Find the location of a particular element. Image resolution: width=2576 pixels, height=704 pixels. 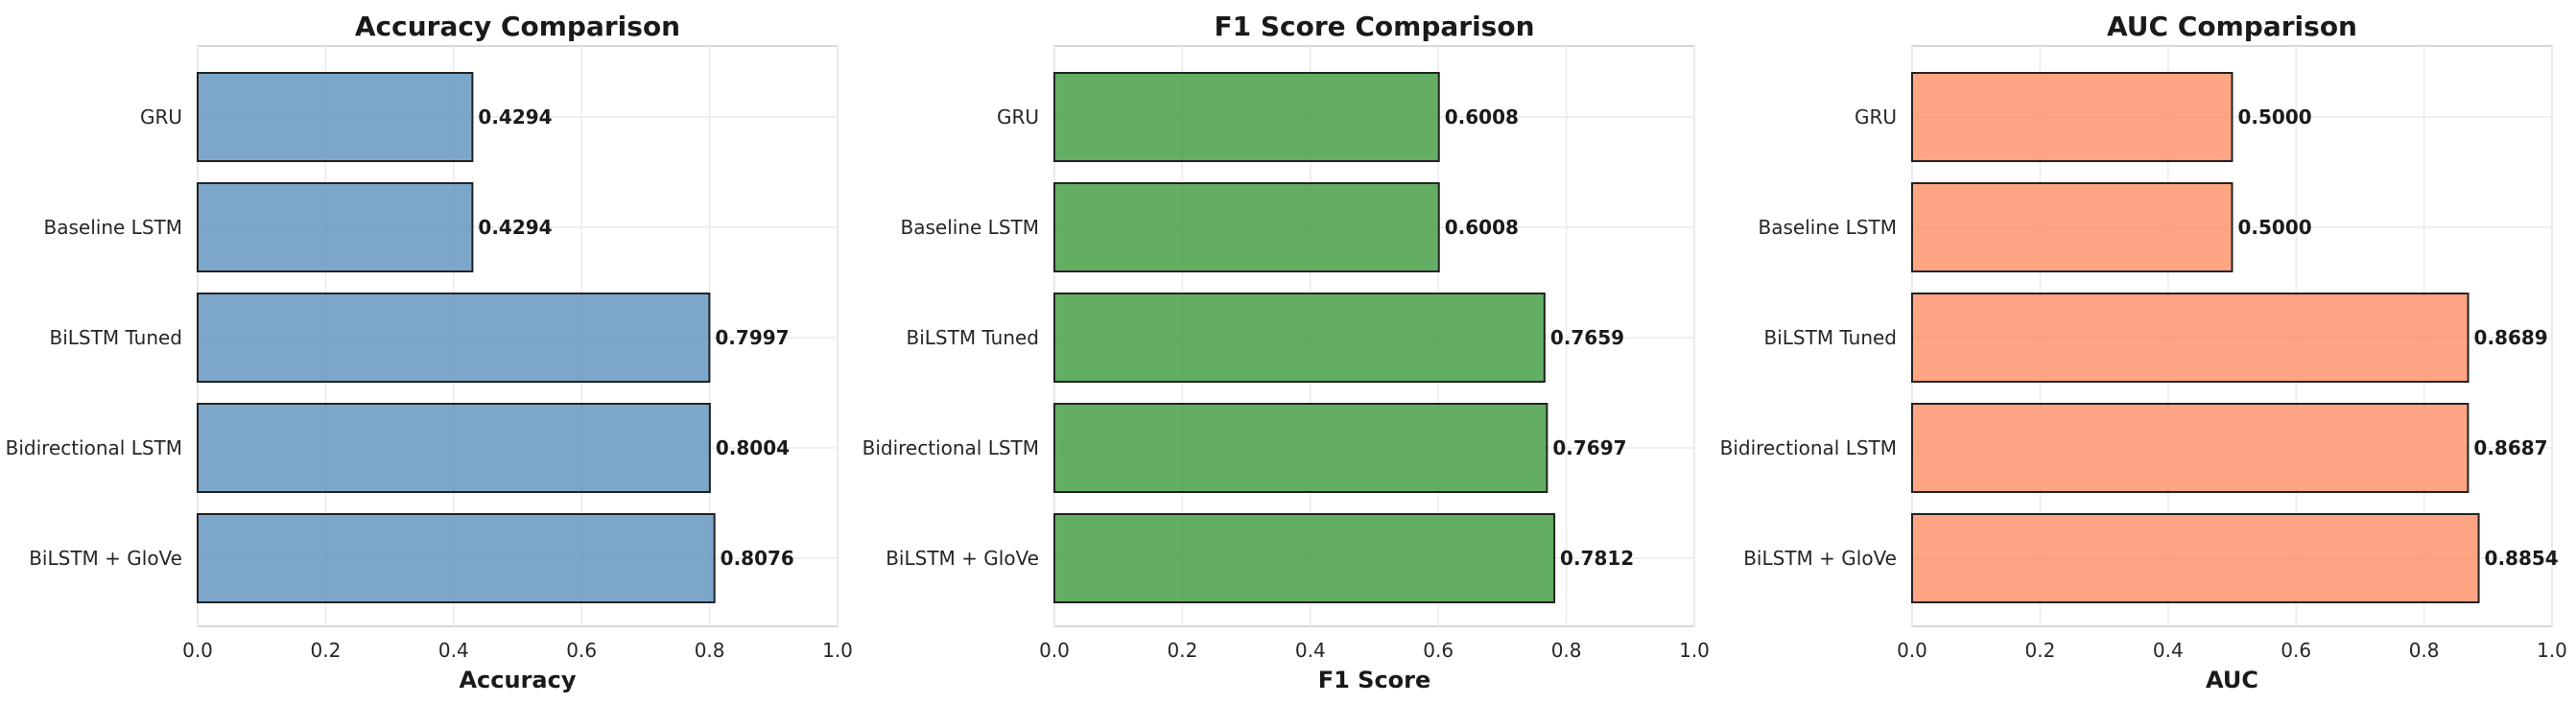

bar-value-label: 0.7997 is located at coordinates (752, 337).